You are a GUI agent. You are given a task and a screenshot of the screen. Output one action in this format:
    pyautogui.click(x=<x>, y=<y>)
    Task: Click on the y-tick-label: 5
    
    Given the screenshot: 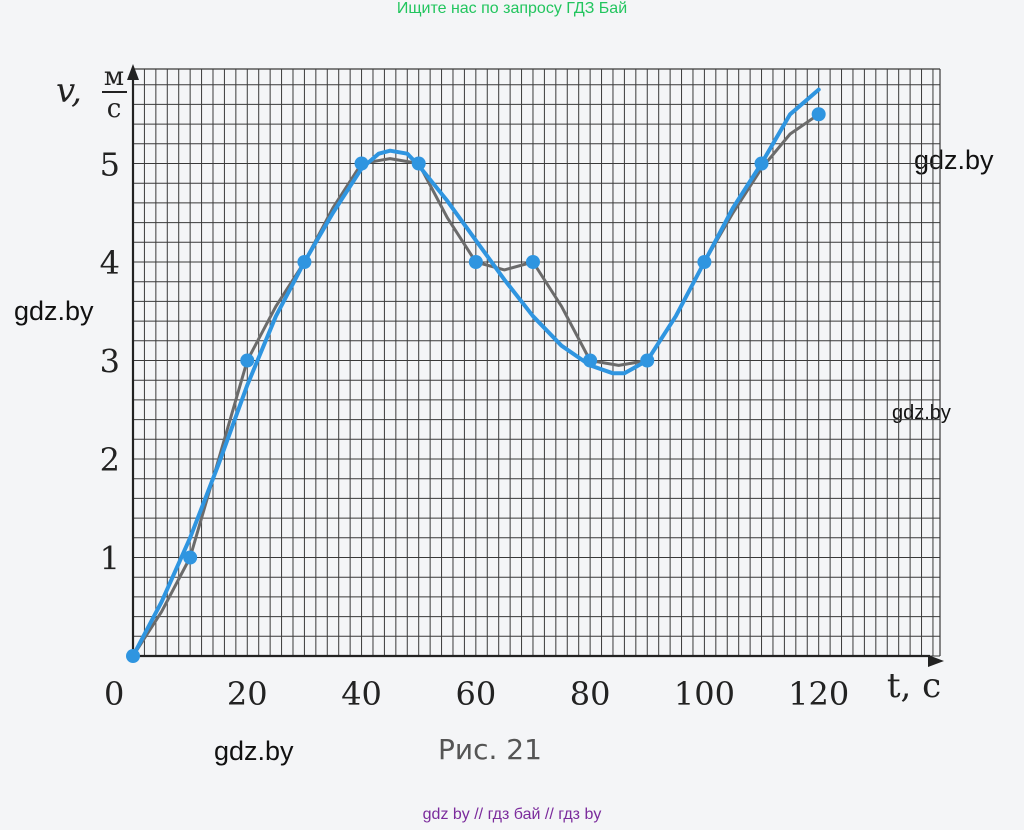 What is the action you would take?
    pyautogui.click(x=110, y=165)
    